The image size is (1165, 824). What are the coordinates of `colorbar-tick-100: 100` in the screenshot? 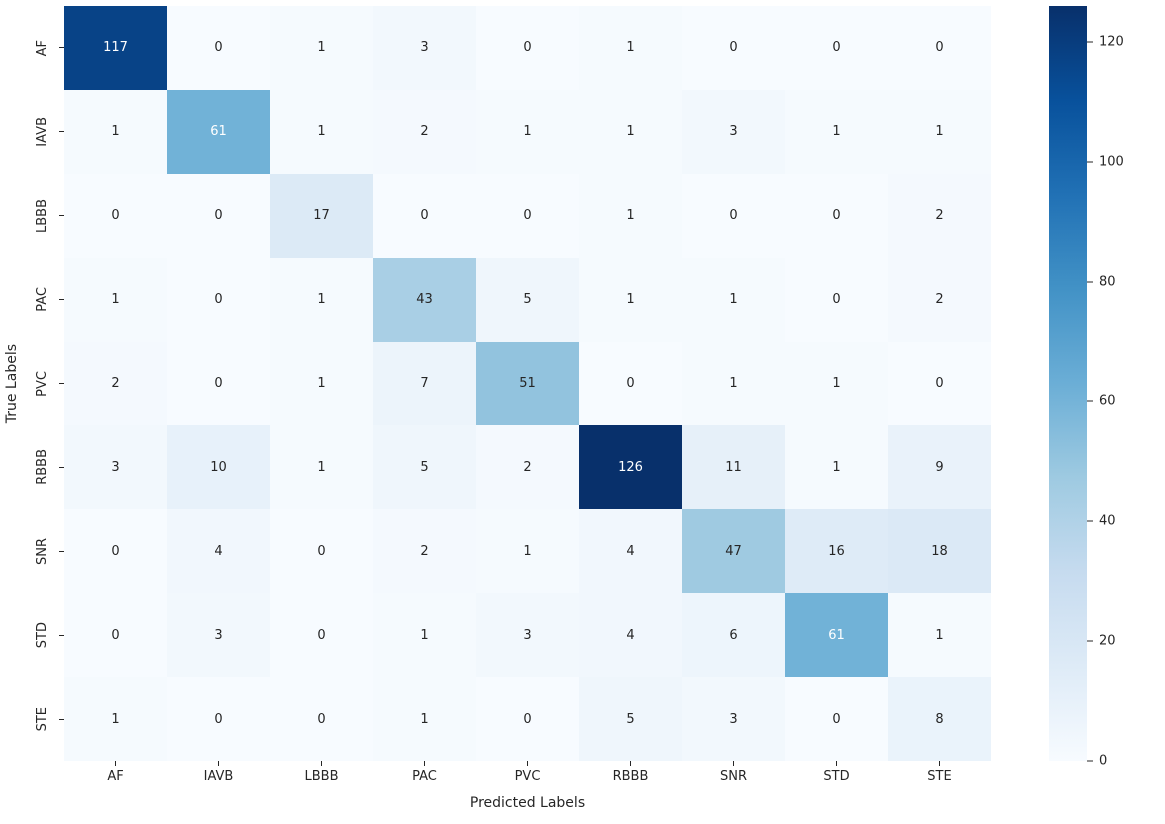 It's located at (1105, 161).